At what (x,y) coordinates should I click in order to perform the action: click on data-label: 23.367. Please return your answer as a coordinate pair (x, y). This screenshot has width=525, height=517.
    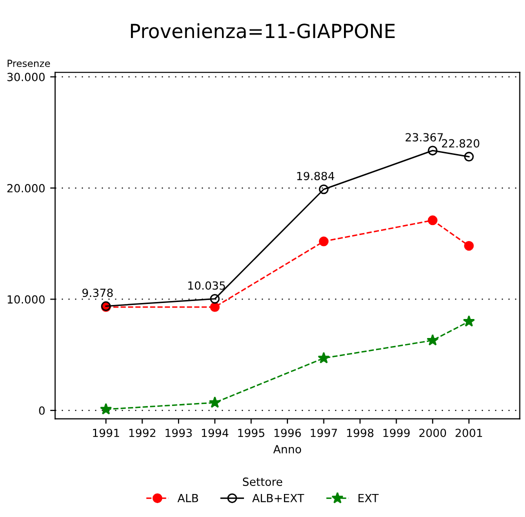
    Looking at the image, I should click on (424, 137).